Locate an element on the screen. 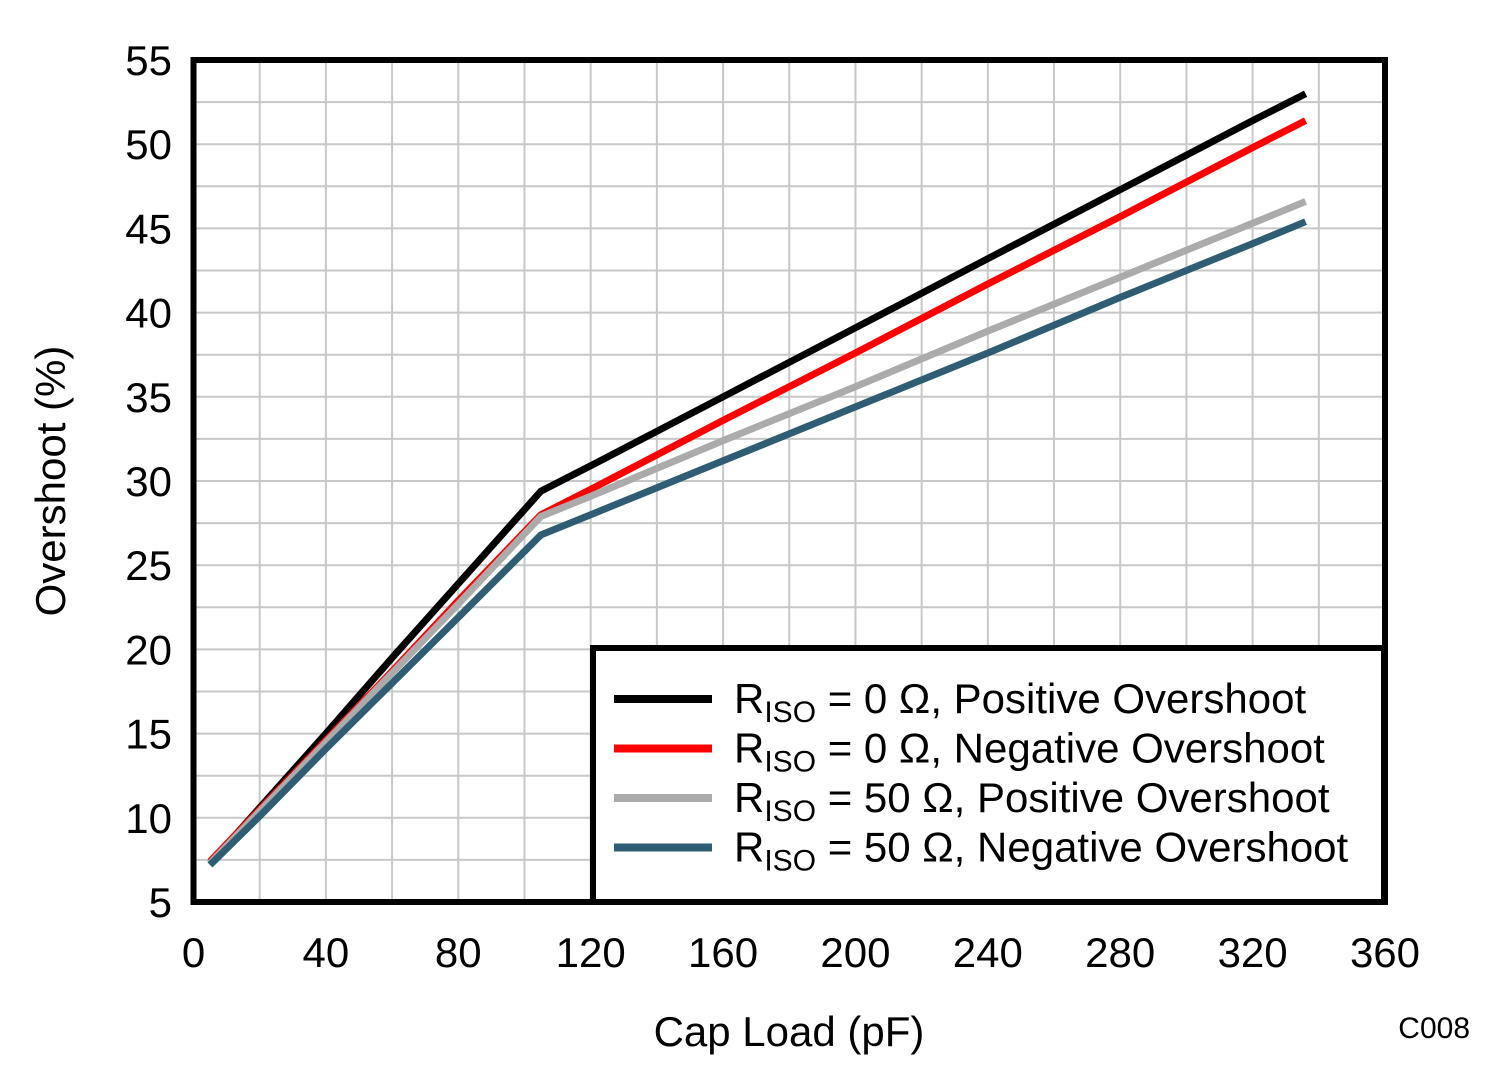  y-tick-label: 15 is located at coordinates (148, 734).